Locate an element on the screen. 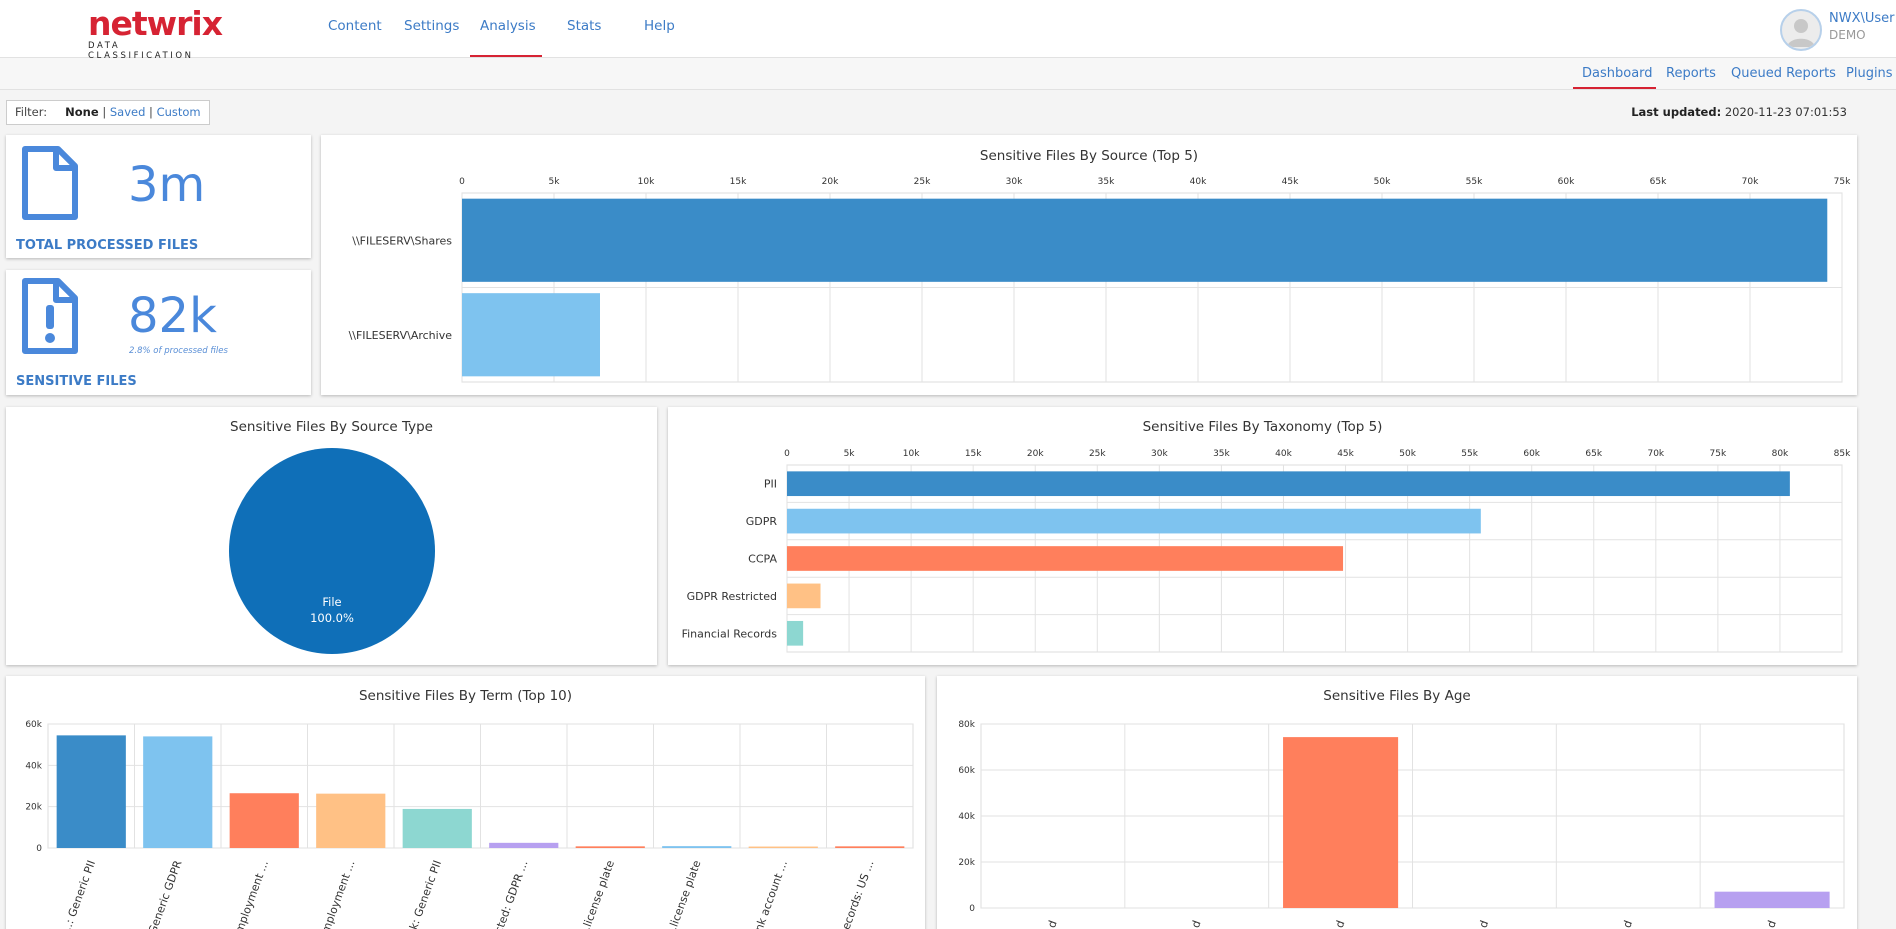  total-processed-label: TOTAL PROCESSED FILES is located at coordinates (107, 245).